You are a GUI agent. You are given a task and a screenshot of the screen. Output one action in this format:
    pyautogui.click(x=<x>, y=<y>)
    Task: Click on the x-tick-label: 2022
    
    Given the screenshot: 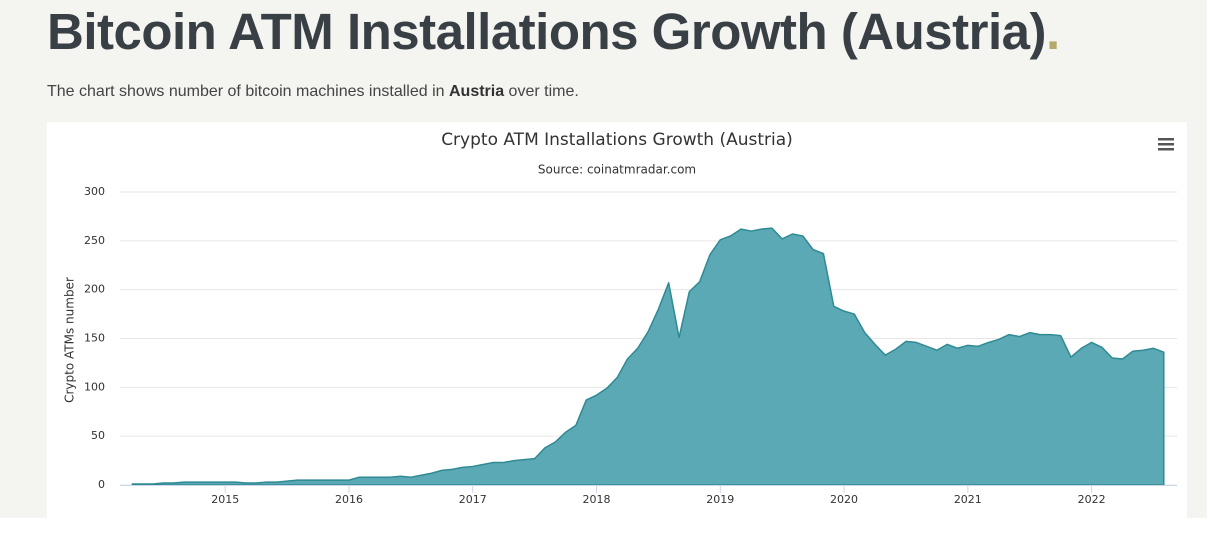 What is the action you would take?
    pyautogui.click(x=1092, y=499)
    